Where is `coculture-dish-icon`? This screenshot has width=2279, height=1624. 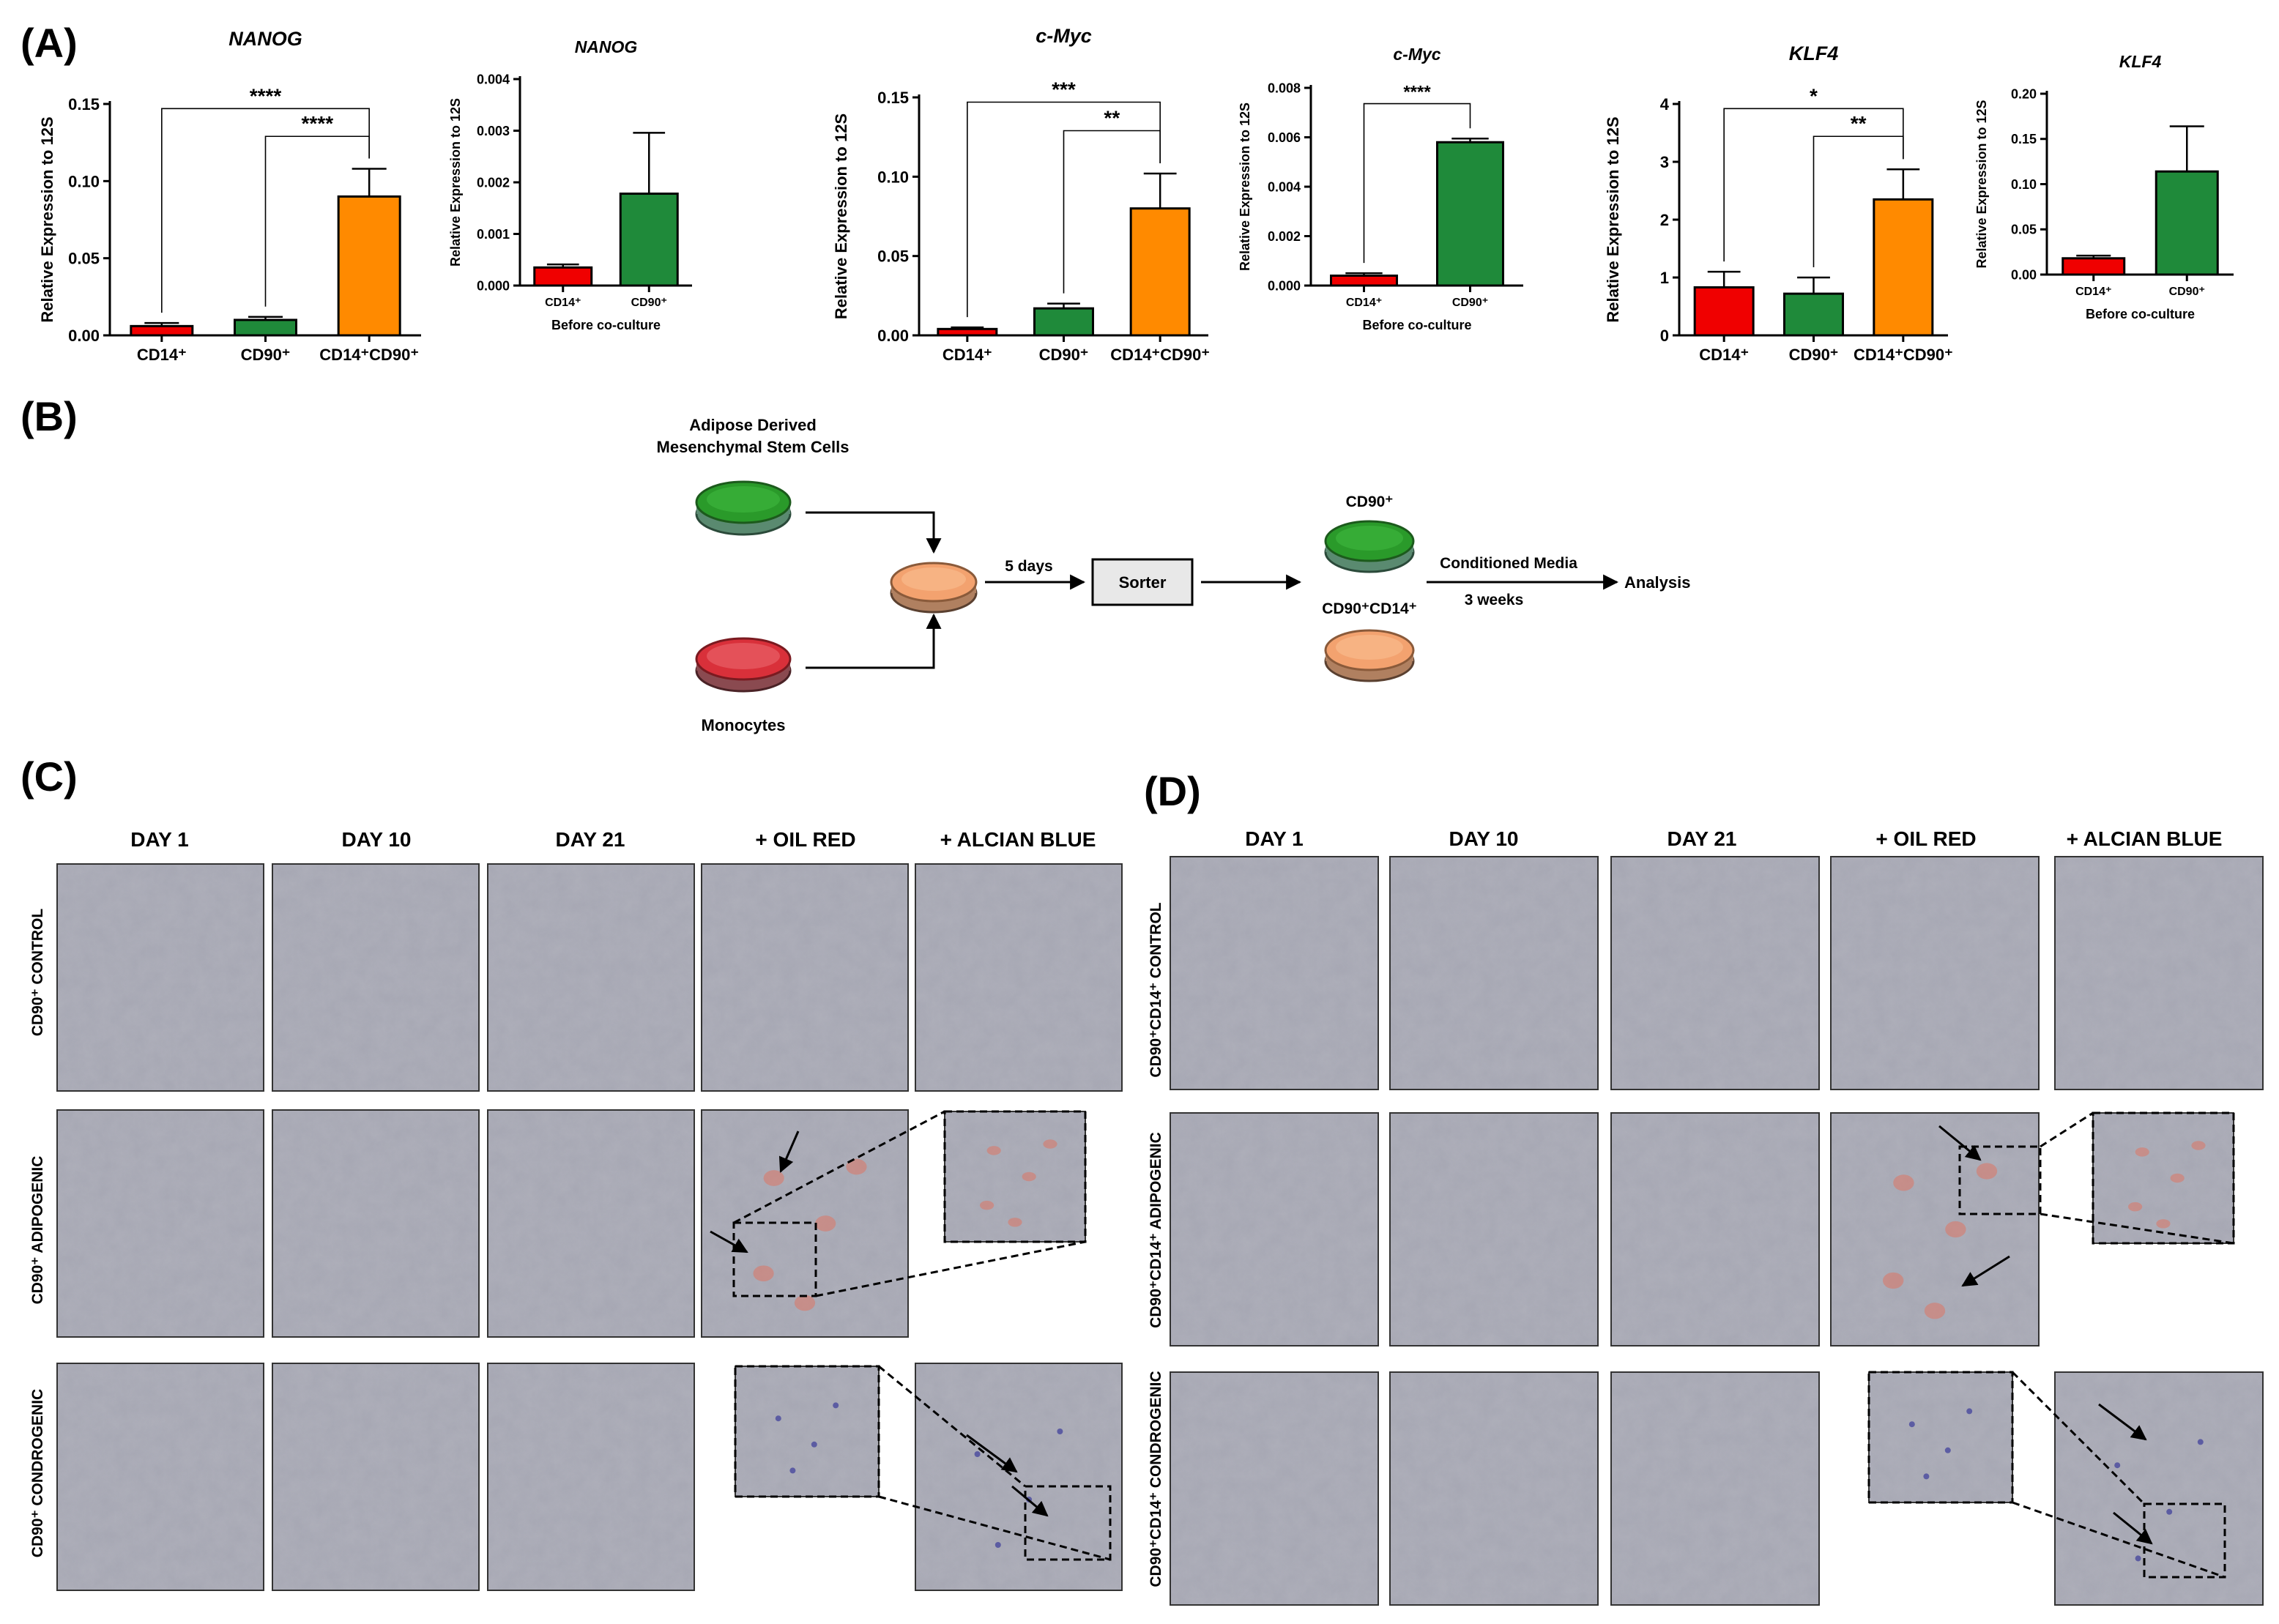 coculture-dish-icon is located at coordinates (934, 588).